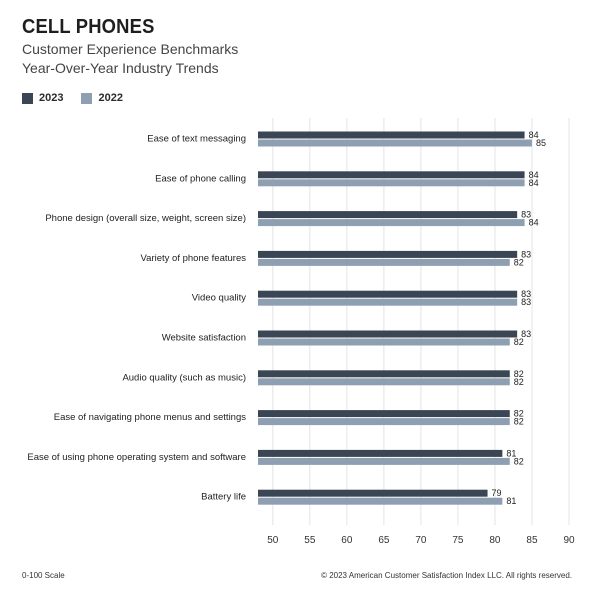  I want to click on bar-2022-video-quality, so click(388, 302).